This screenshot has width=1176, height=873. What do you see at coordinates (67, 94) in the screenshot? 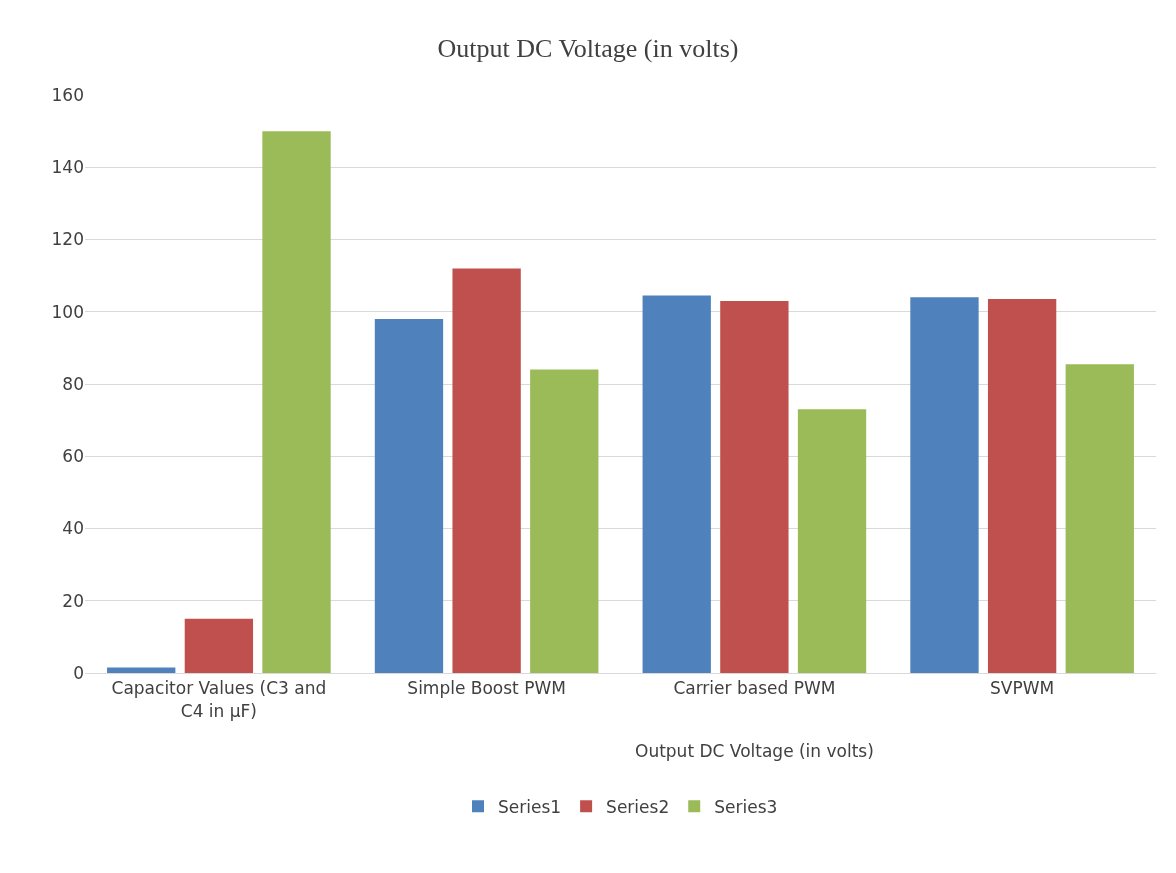
I see `y-tick-label: 160` at bounding box center [67, 94].